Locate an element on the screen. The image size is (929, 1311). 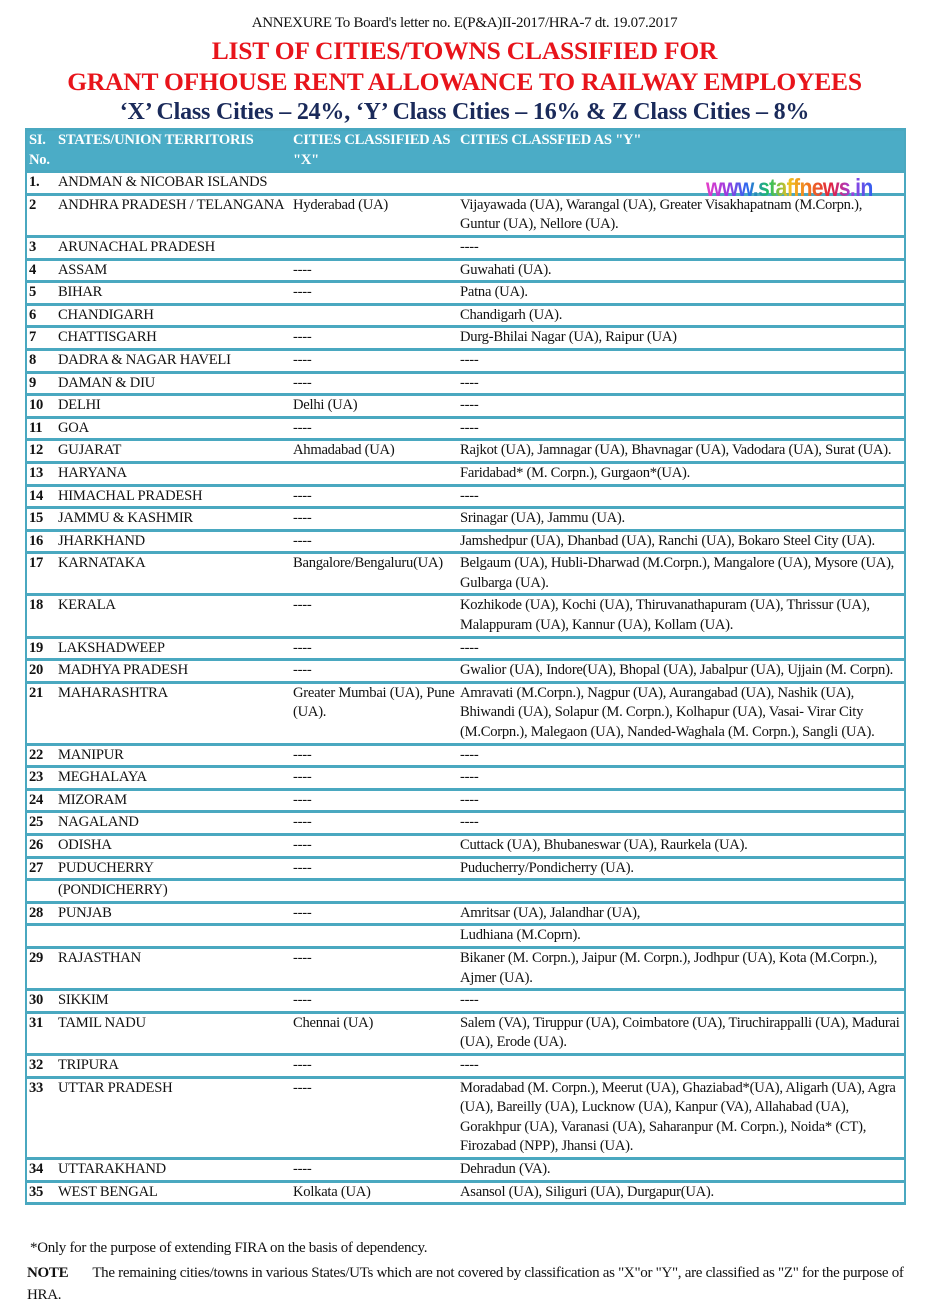
table-row: 10 DELHI Delhi (UA) ---- is located at coordinates (465, 406).